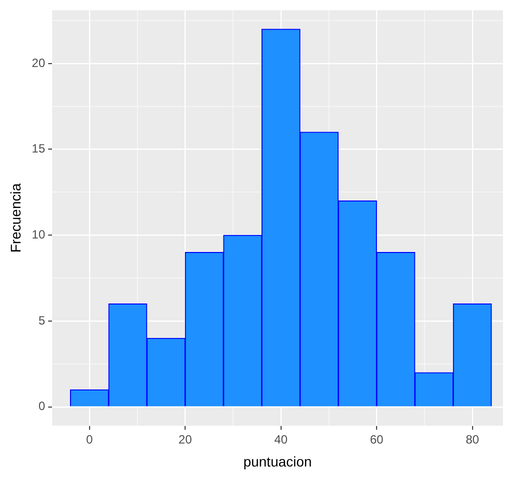 The height and width of the screenshot is (479, 507). What do you see at coordinates (39, 63) in the screenshot?
I see `y-tick-label: 20` at bounding box center [39, 63].